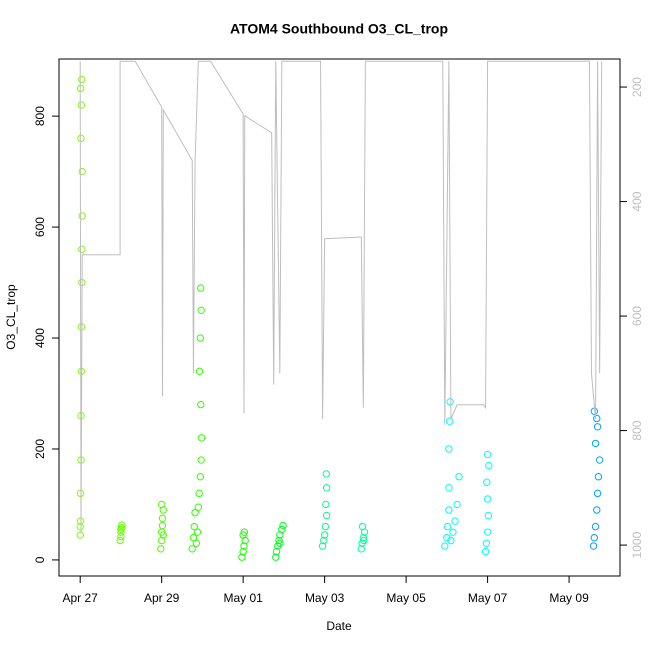 The width and height of the screenshot is (650, 655). What do you see at coordinates (488, 598) in the screenshot?
I see `x-tick-label: May 07` at bounding box center [488, 598].